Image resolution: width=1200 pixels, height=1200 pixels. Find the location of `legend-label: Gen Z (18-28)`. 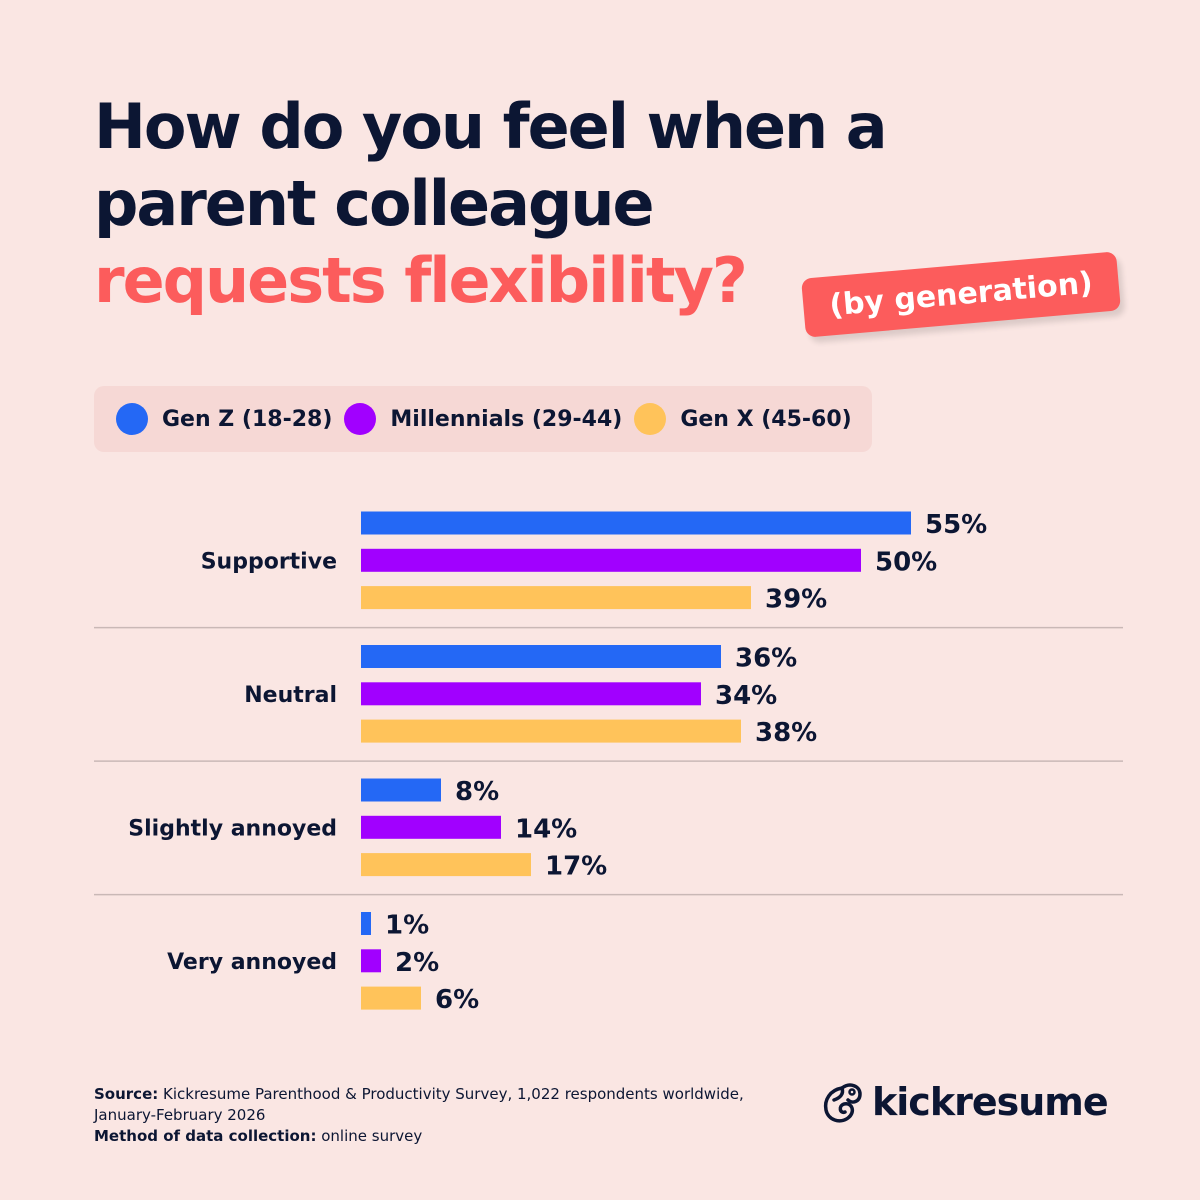

legend-label: Gen Z (18-28) is located at coordinates (247, 419).